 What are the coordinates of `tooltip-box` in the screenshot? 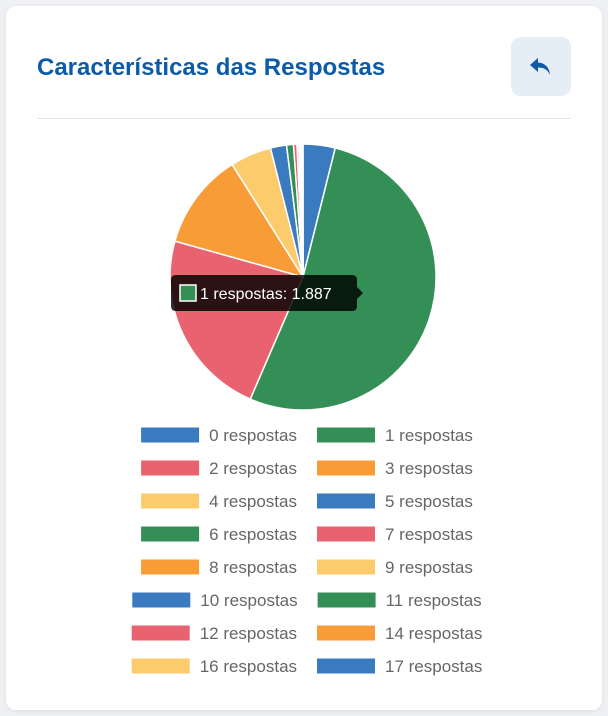 It's located at (267, 293).